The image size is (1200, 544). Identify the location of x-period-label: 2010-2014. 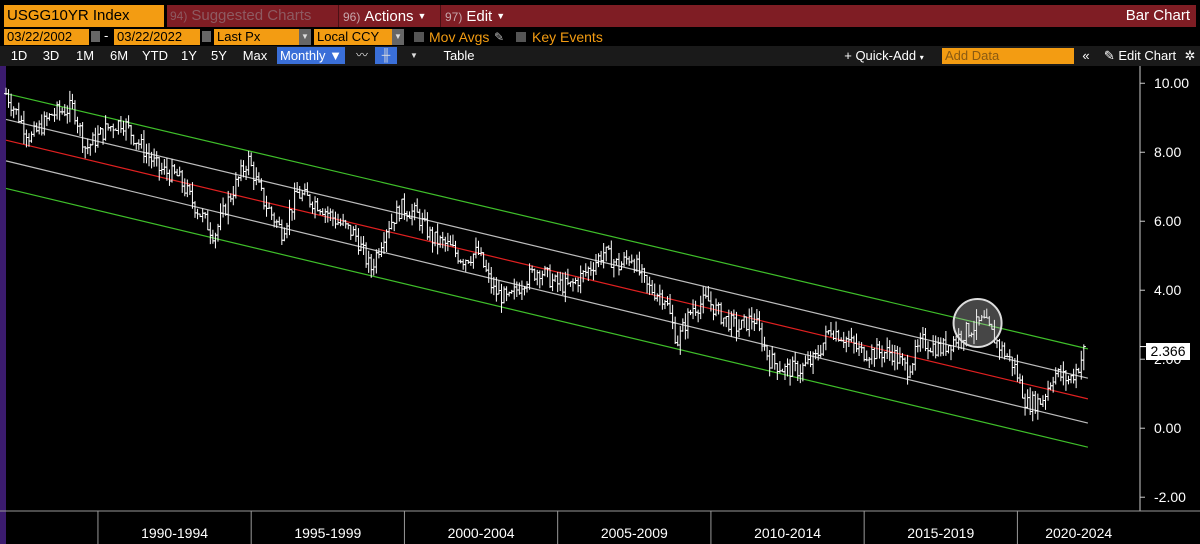
(787, 533).